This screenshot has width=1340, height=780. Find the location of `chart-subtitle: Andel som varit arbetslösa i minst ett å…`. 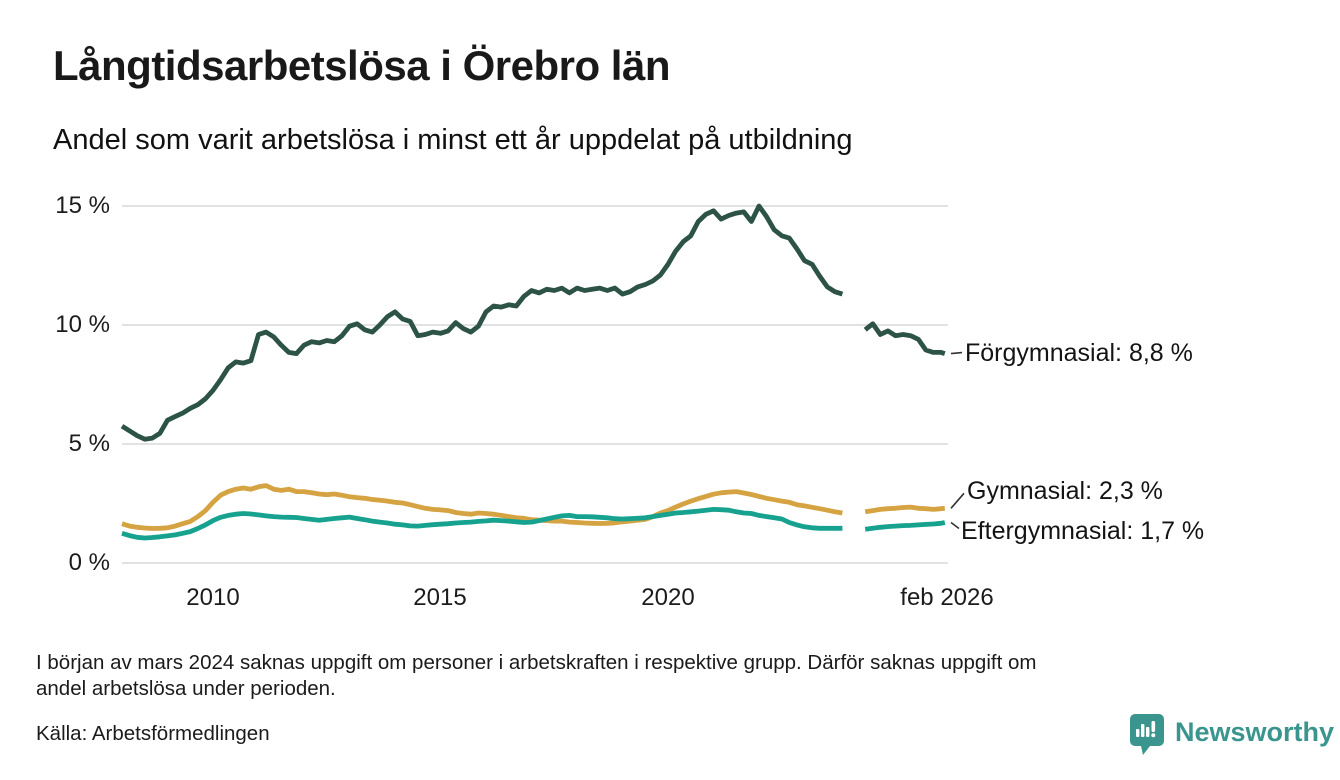

chart-subtitle: Andel som varit arbetslösa i minst ett å… is located at coordinates (453, 140).